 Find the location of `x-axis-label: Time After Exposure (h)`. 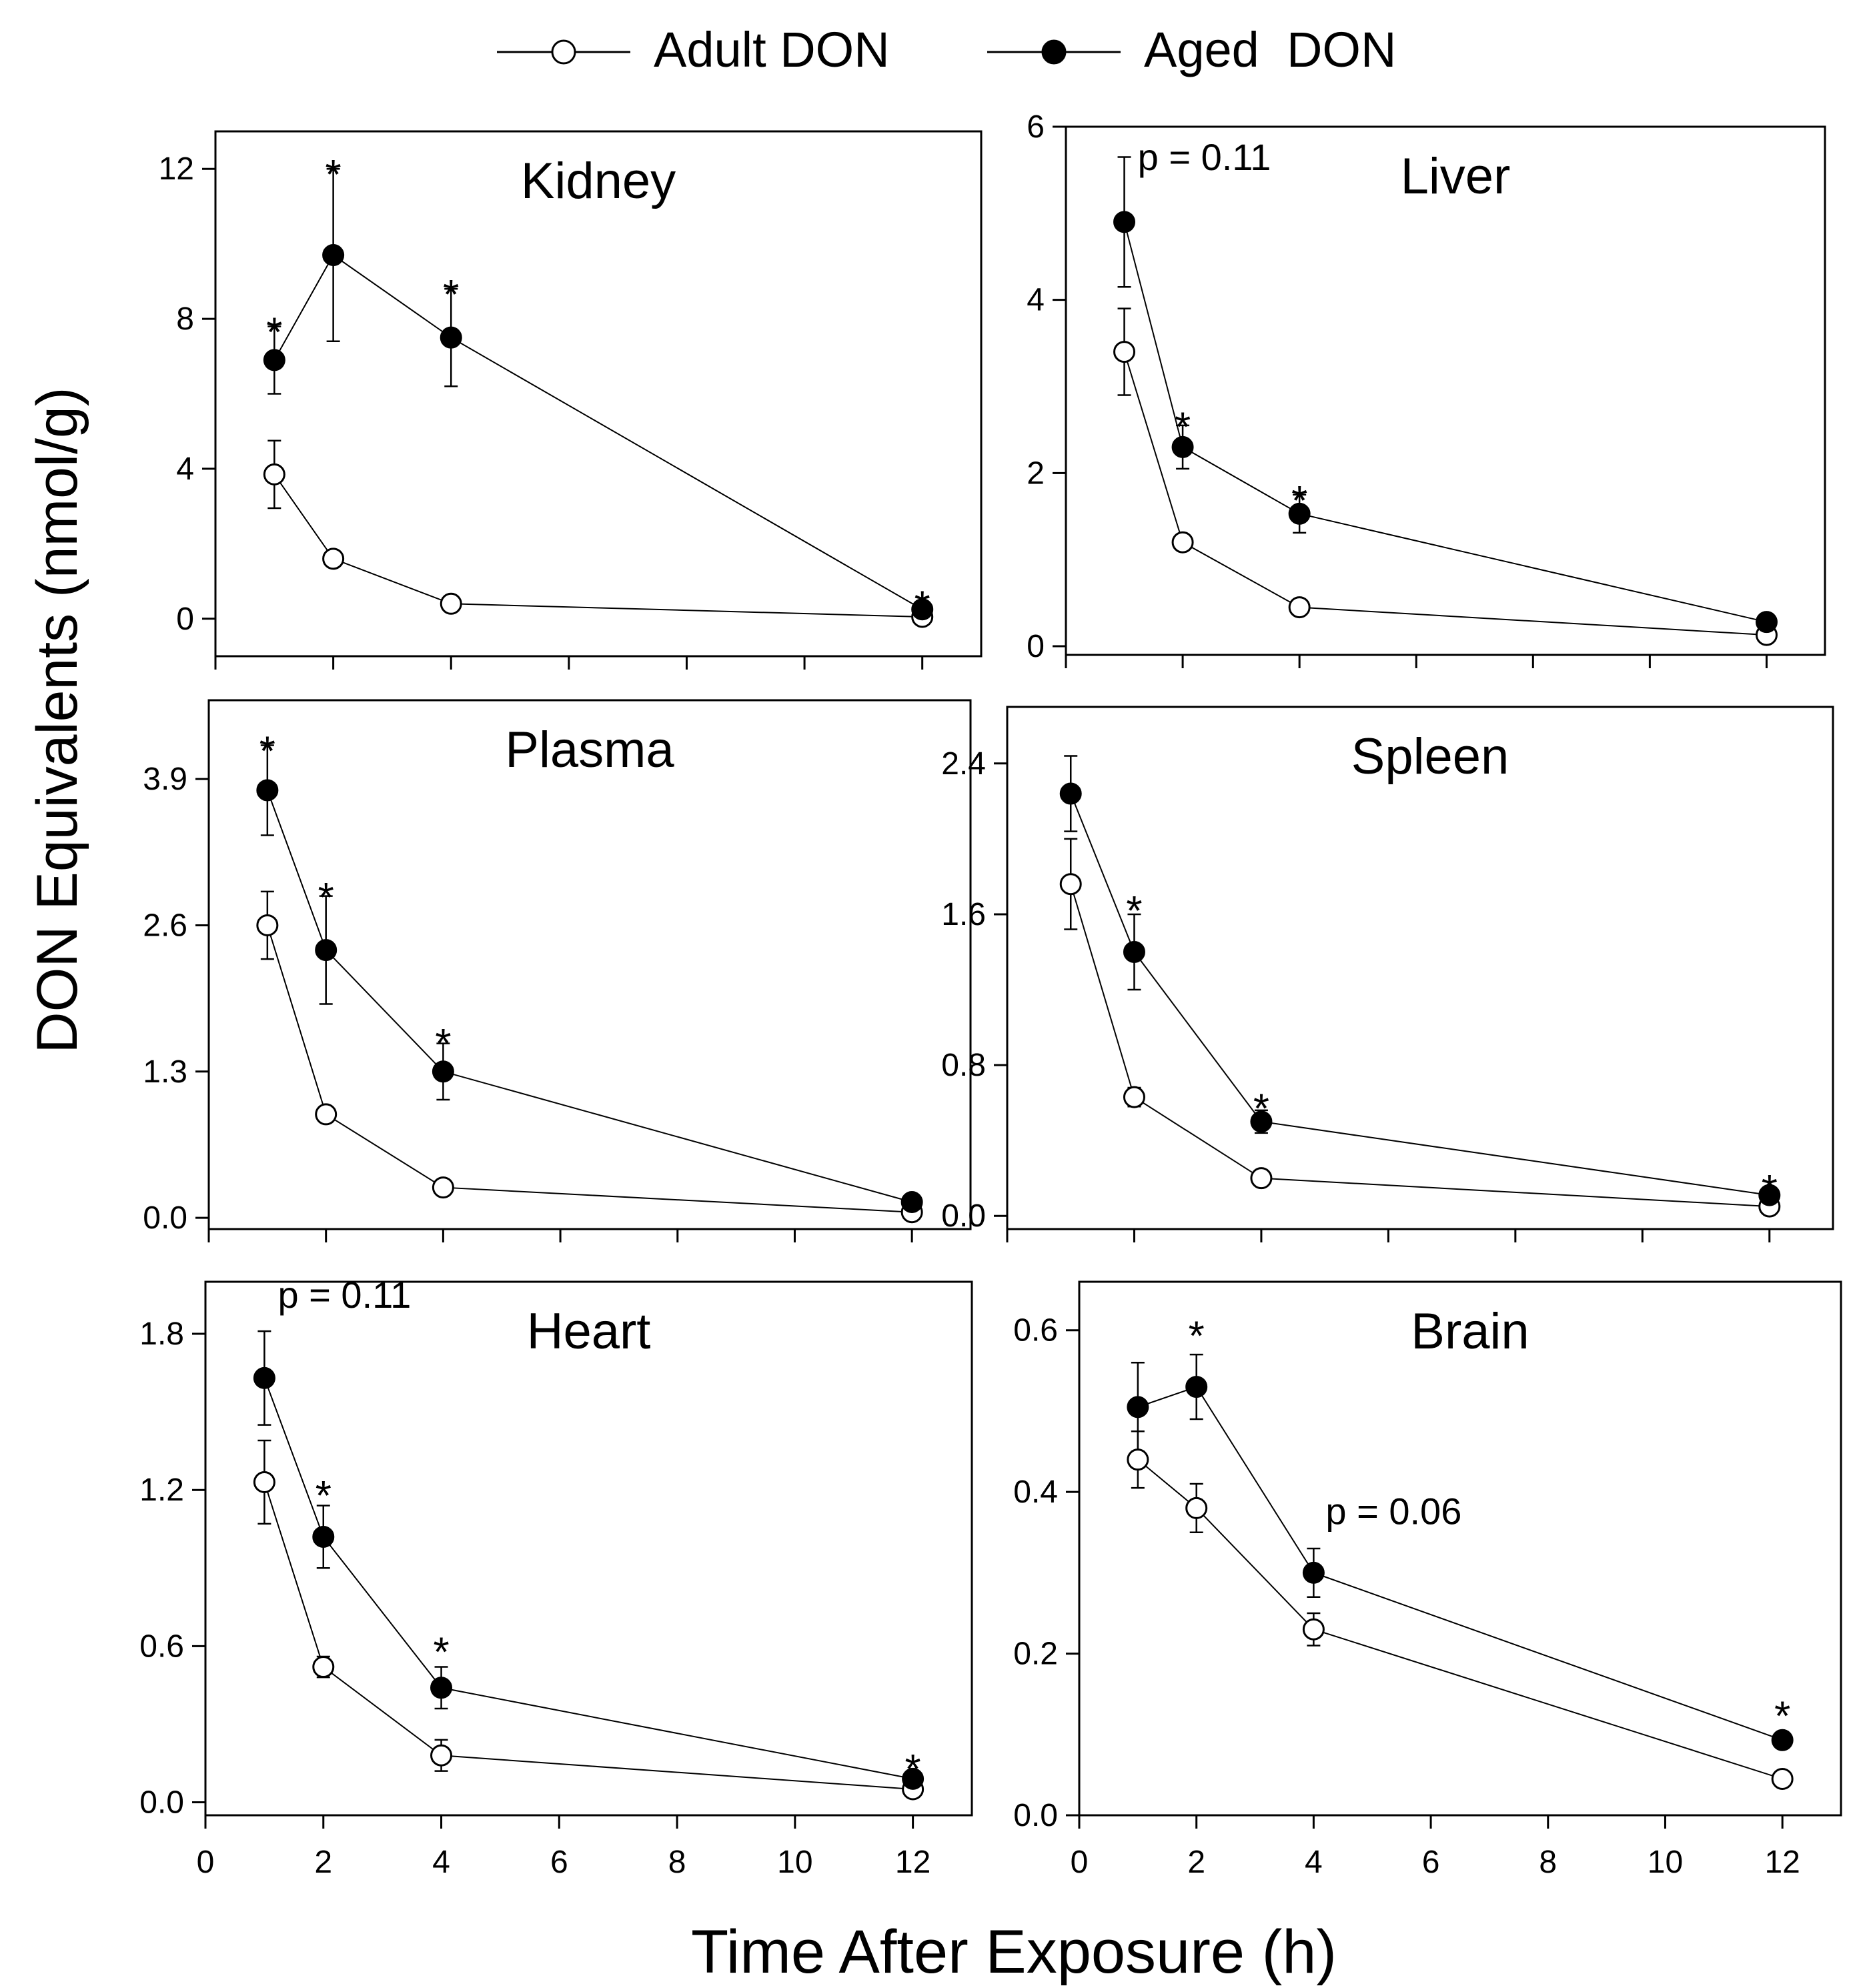

x-axis-label: Time After Exposure (h) is located at coordinates (1014, 1952).